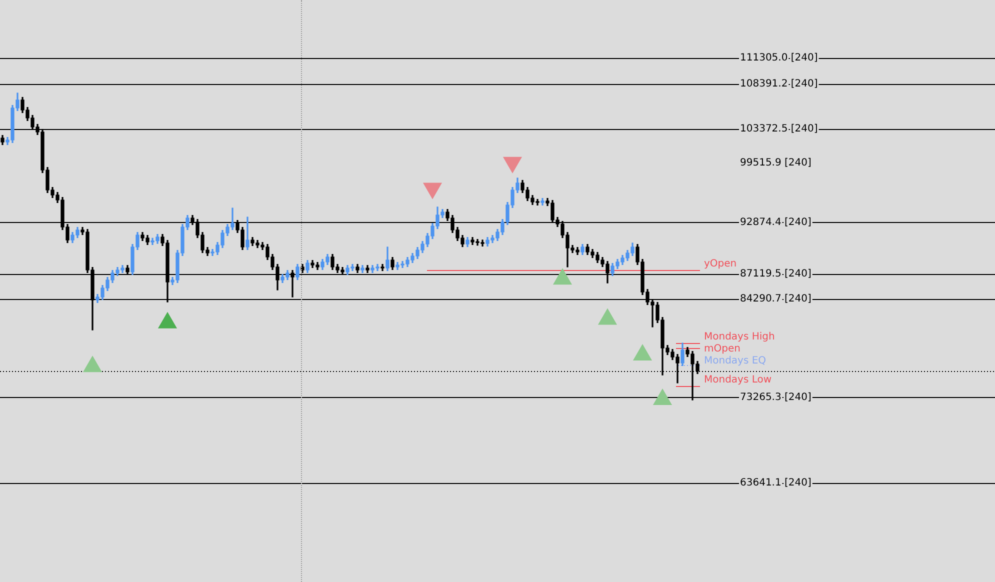 This screenshot has height=582, width=995. Describe the element at coordinates (764, 58) in the screenshot. I see `y-tick-label: 111305.0` at that location.